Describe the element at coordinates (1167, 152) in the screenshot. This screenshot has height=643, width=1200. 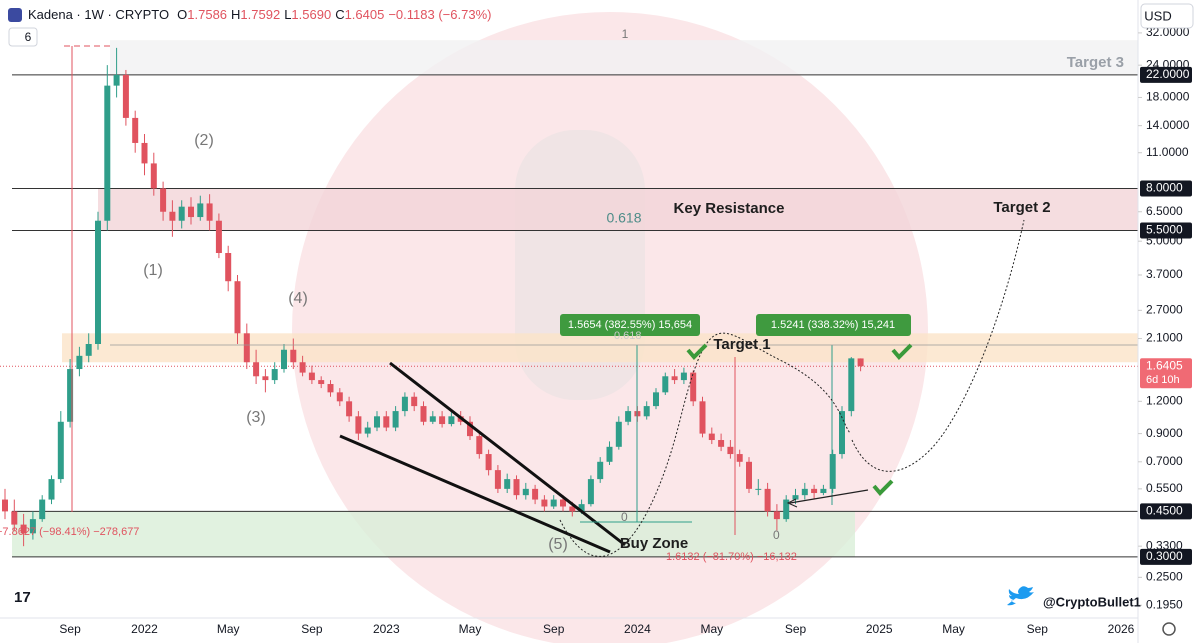
I see `y-tick-label: 11.0000` at that location.